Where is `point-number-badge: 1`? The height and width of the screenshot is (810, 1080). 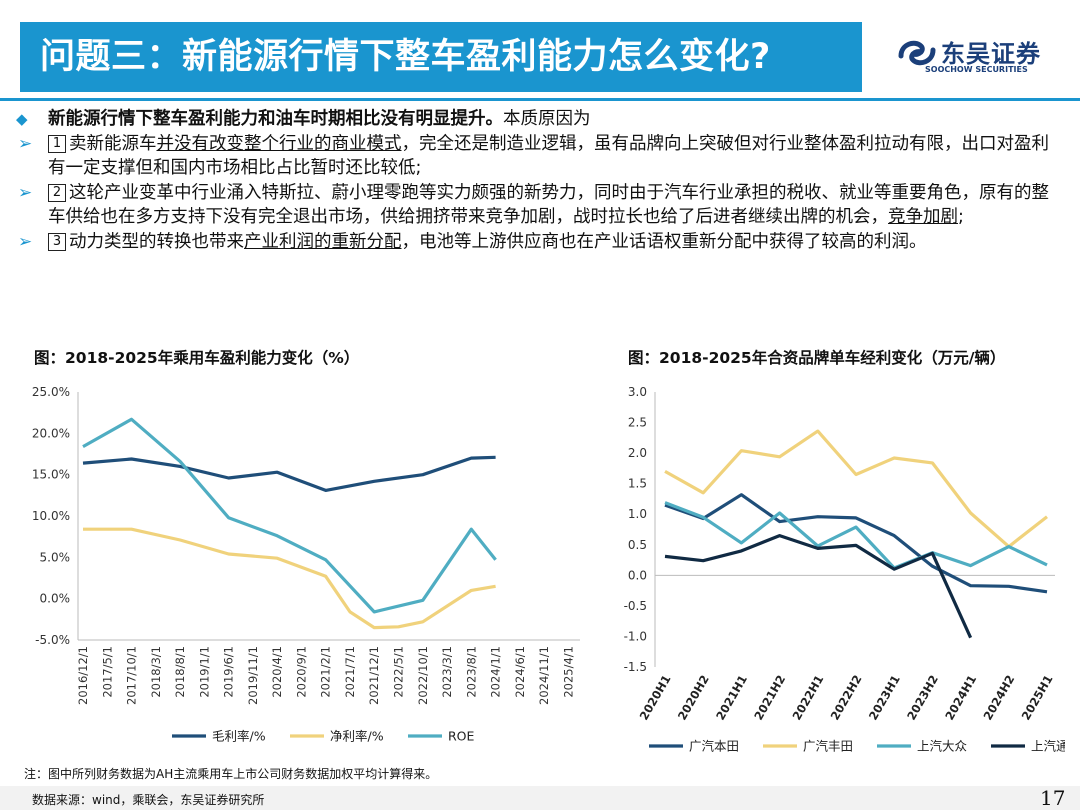 point-number-badge: 1 is located at coordinates (57, 143).